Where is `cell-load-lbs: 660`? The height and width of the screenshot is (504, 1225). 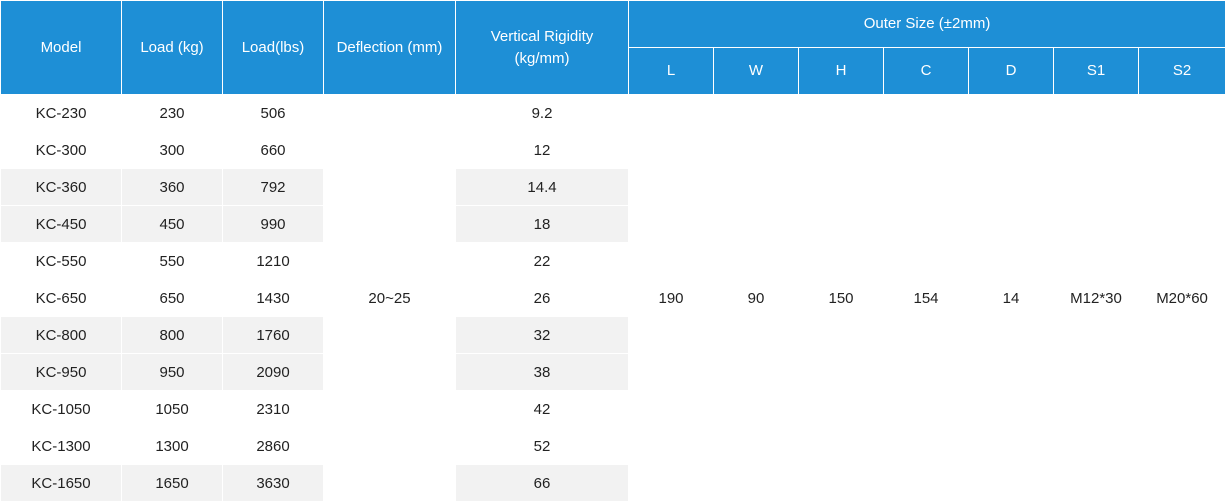
cell-load-lbs: 660 is located at coordinates (273, 150).